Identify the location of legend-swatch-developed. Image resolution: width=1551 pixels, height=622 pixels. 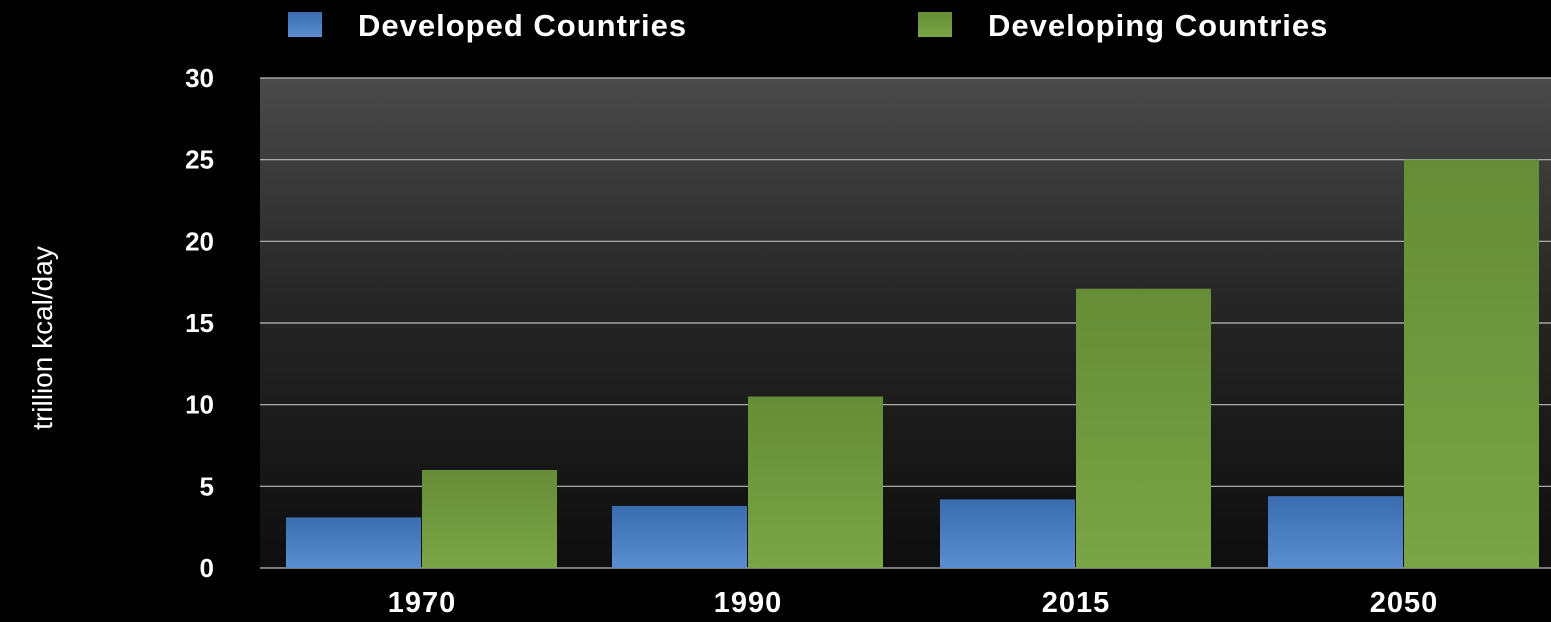
(305, 24).